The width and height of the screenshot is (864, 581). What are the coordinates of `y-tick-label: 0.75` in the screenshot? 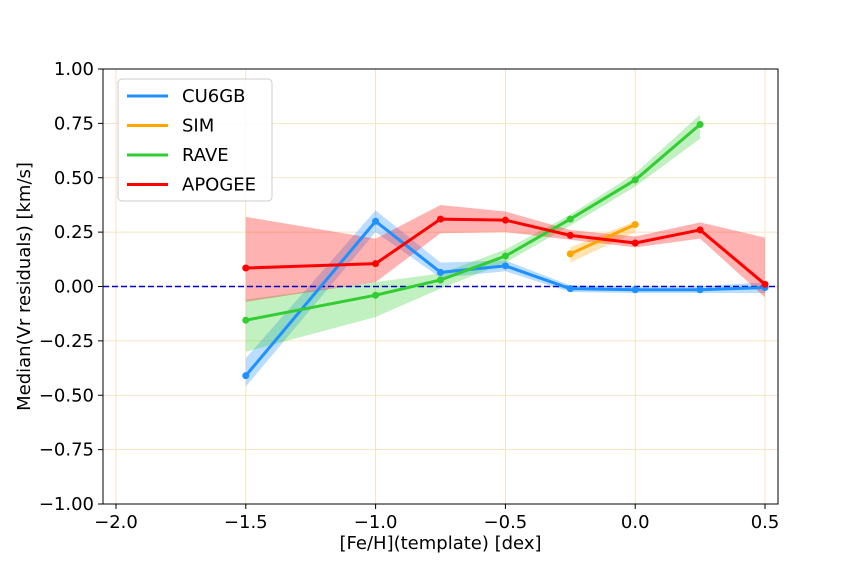 It's located at (74, 123).